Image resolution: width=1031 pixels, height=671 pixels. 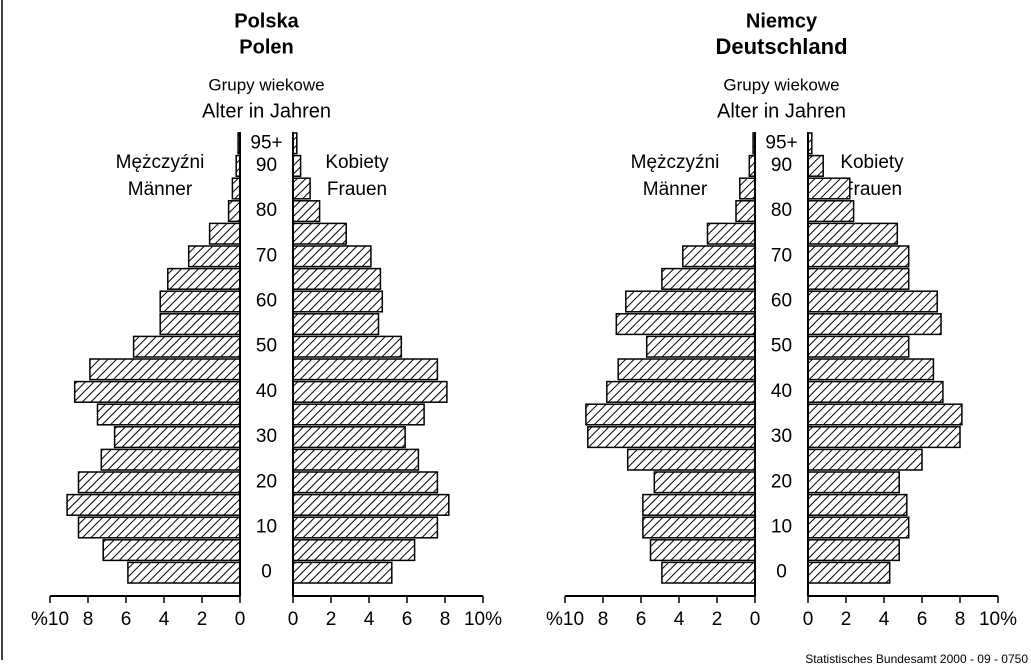 What do you see at coordinates (266, 111) in the screenshot?
I see `axis-title: Alter in Jahren` at bounding box center [266, 111].